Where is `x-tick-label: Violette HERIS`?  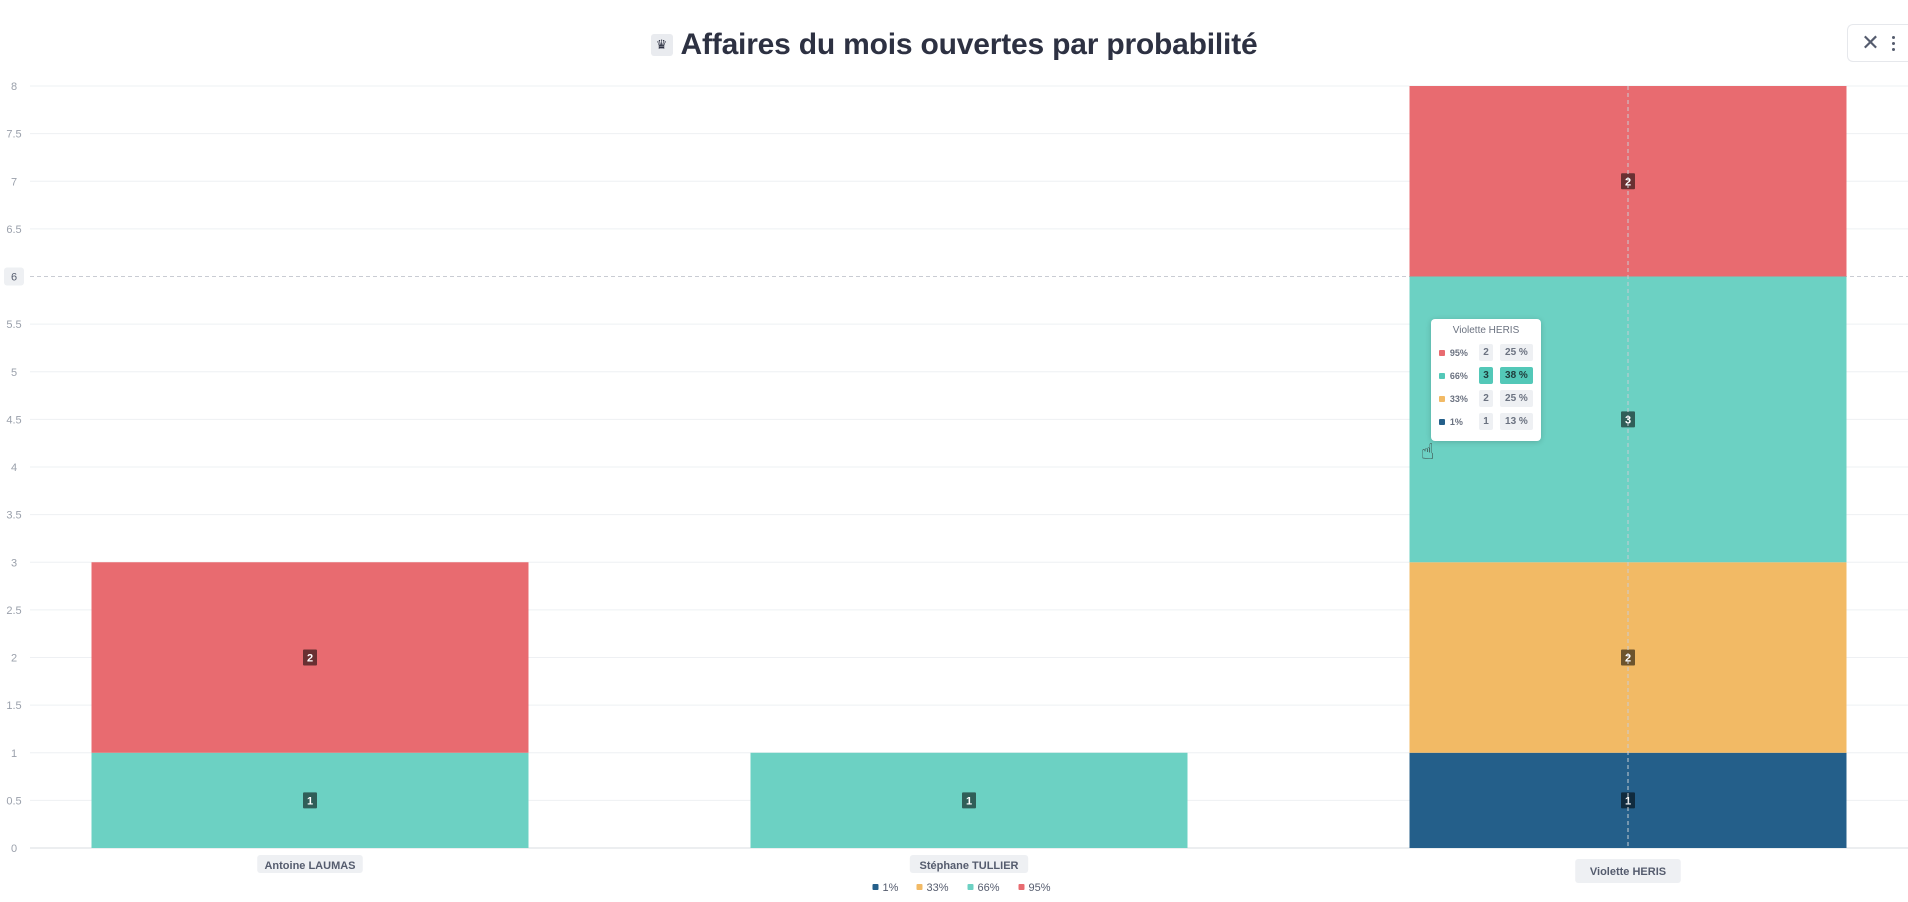 x-tick-label: Violette HERIS is located at coordinates (1628, 872).